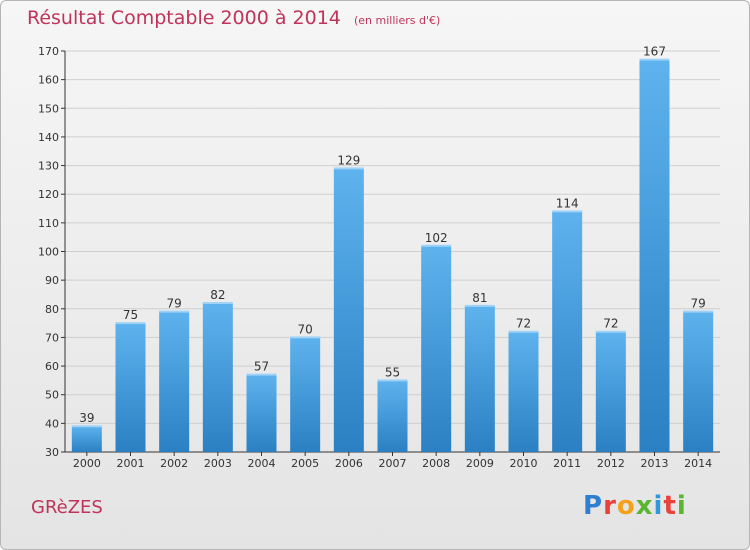 Image resolution: width=750 pixels, height=550 pixels. Describe the element at coordinates (52, 337) in the screenshot. I see `y-tick-label: 70` at that location.